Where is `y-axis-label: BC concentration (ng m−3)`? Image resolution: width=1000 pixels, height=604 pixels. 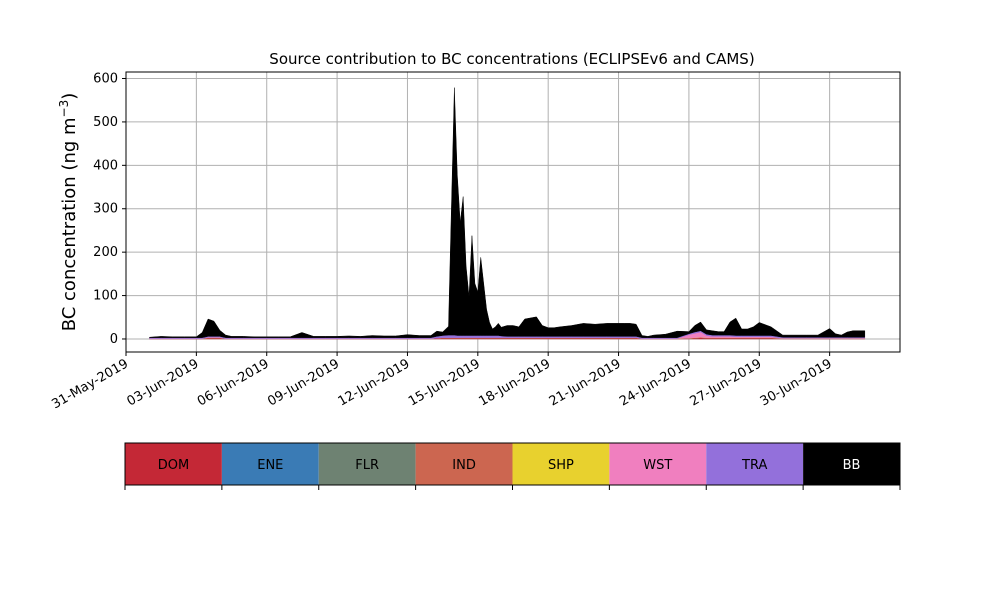 y-axis-label: BC concentration (ng m−3) is located at coordinates (68, 212).